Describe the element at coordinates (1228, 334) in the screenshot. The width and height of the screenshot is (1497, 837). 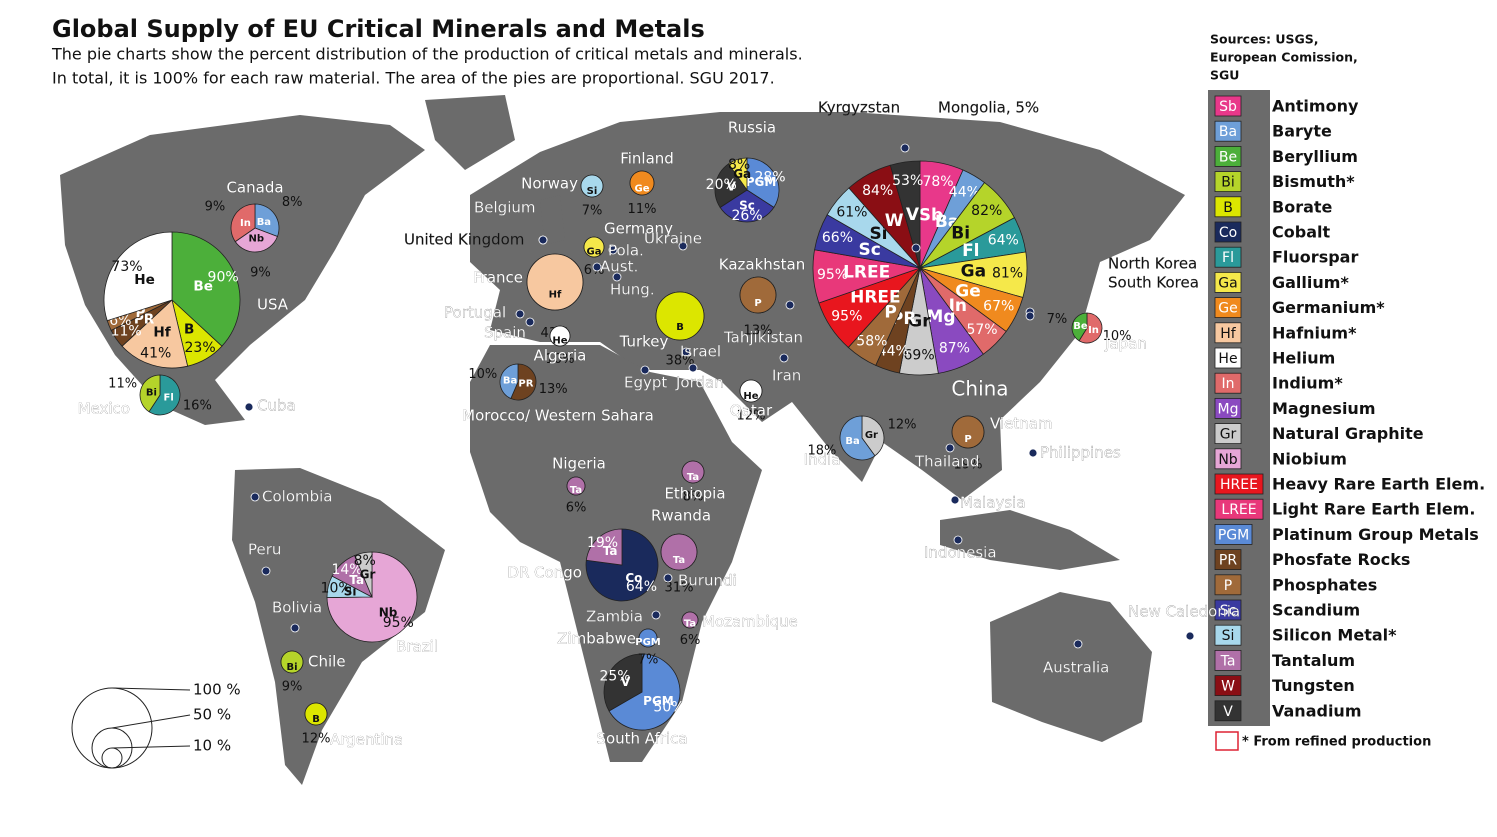
I see `legend-code: Hf` at that location.